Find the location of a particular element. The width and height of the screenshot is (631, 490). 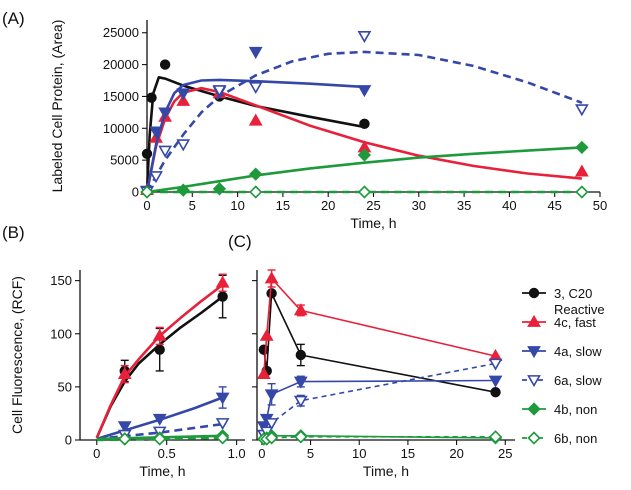

panel-label-c: (C) is located at coordinates (240, 241).